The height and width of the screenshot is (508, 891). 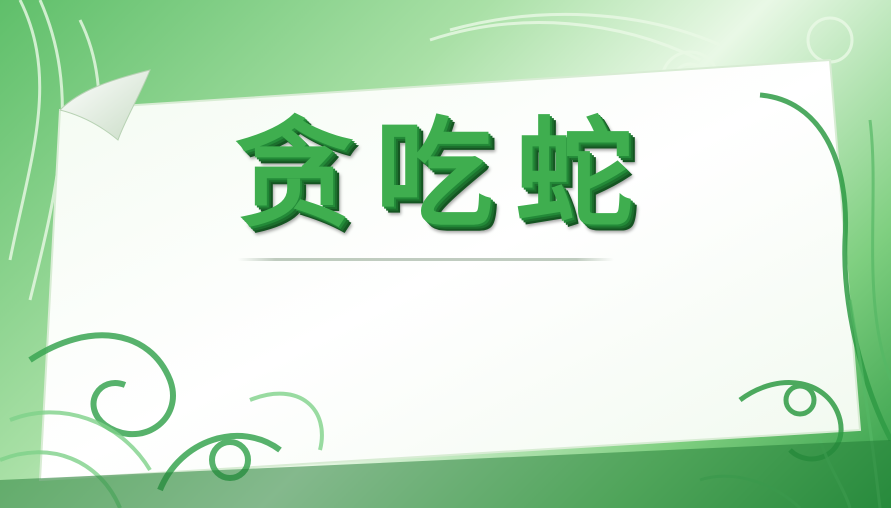 I want to click on paper-curl, so click(x=105, y=105).